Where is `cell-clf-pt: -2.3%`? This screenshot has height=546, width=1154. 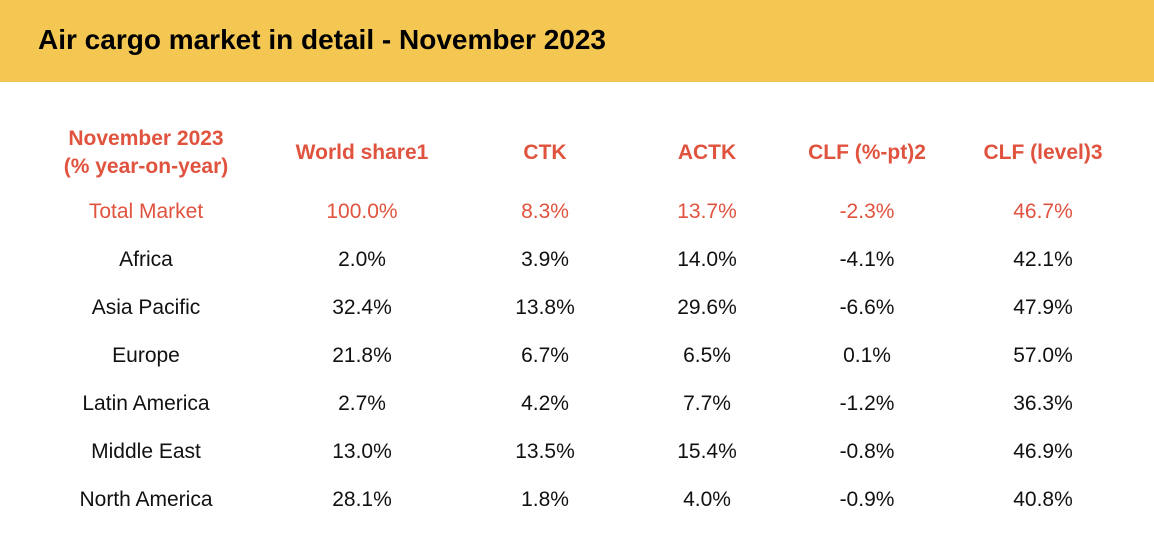 cell-clf-pt: -2.3% is located at coordinates (867, 211).